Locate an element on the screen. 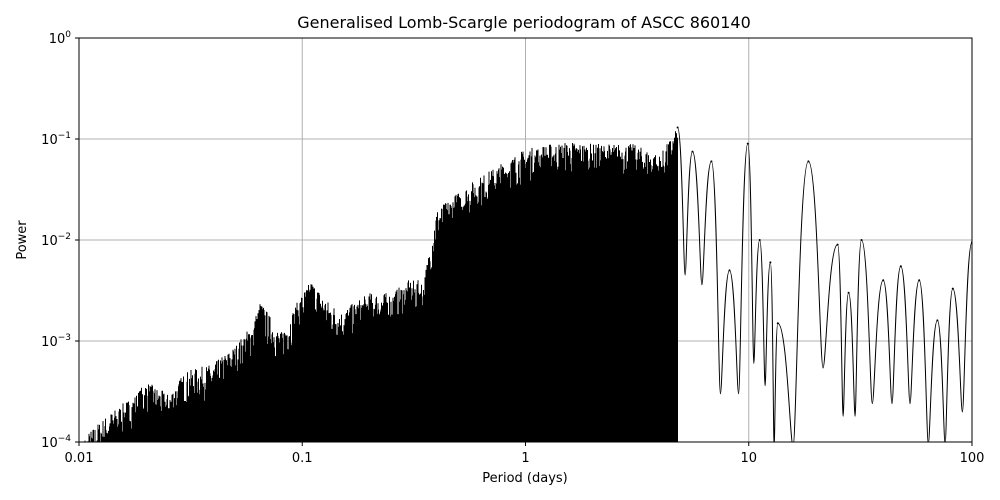 This screenshot has height=500, width=1000. y-tick-label: 10⁰ is located at coordinates (60, 38).